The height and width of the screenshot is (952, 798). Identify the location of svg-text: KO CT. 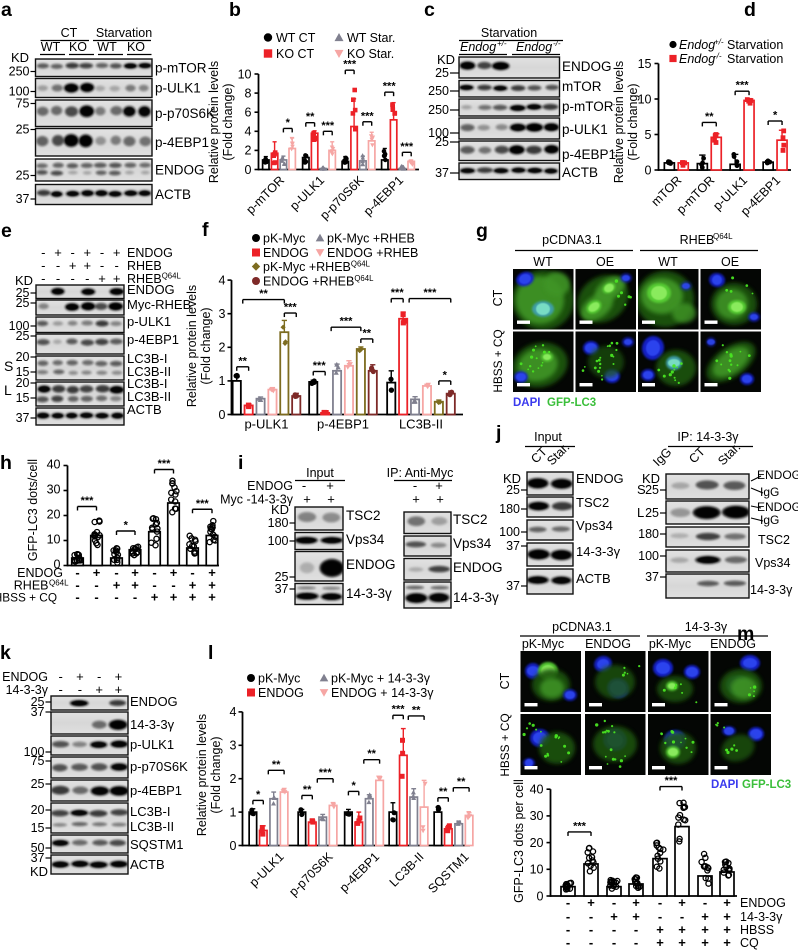
(295, 54).